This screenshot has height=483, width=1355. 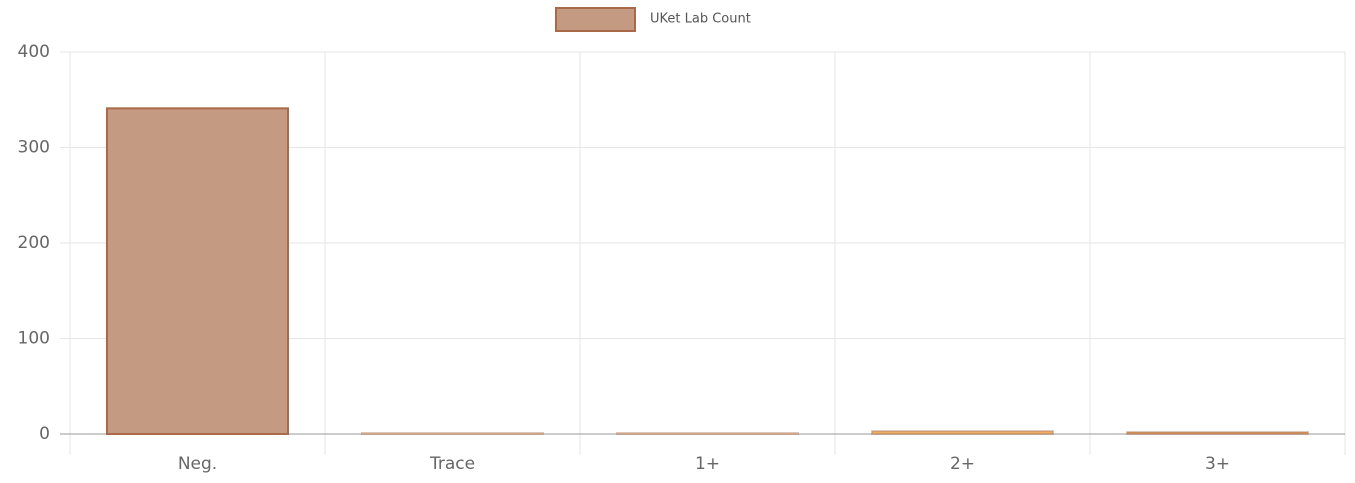 I want to click on y-tick-label: 300, so click(x=34, y=148).